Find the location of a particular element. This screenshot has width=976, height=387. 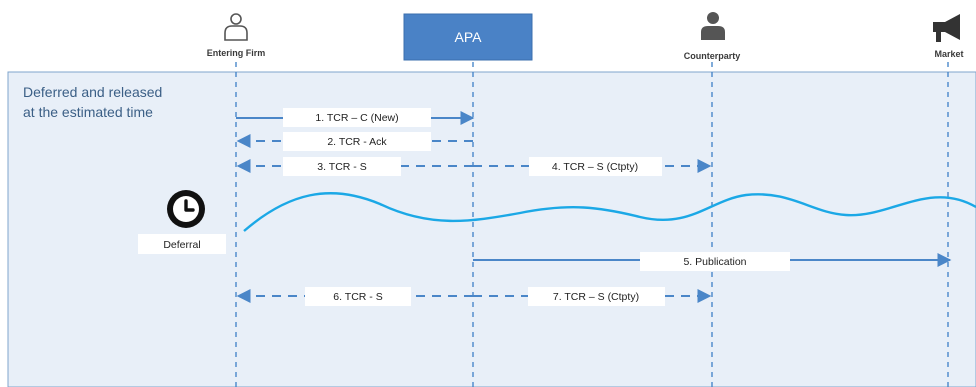

message-2-label: 2. TCR - Ack is located at coordinates (357, 142).